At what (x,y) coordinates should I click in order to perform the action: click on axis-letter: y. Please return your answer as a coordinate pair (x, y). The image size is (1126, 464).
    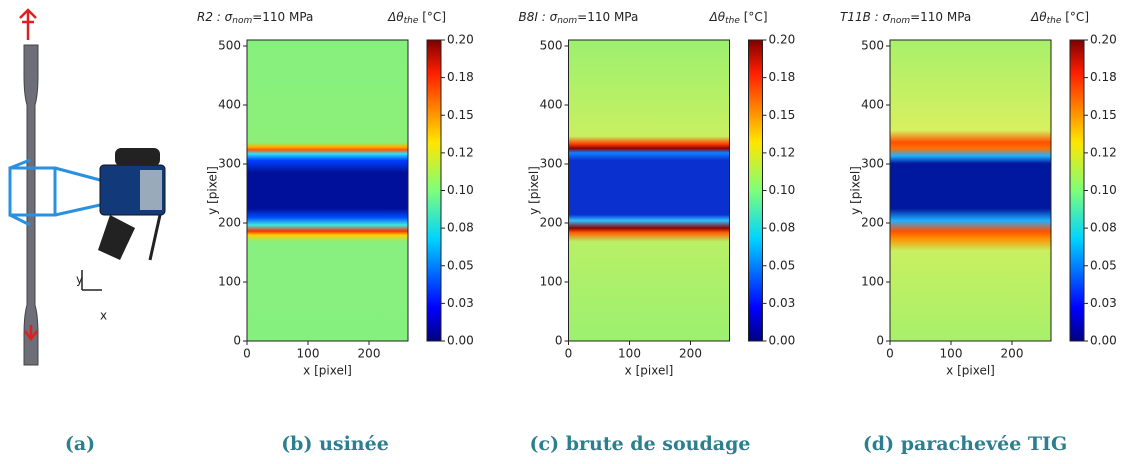
    Looking at the image, I should click on (79, 280).